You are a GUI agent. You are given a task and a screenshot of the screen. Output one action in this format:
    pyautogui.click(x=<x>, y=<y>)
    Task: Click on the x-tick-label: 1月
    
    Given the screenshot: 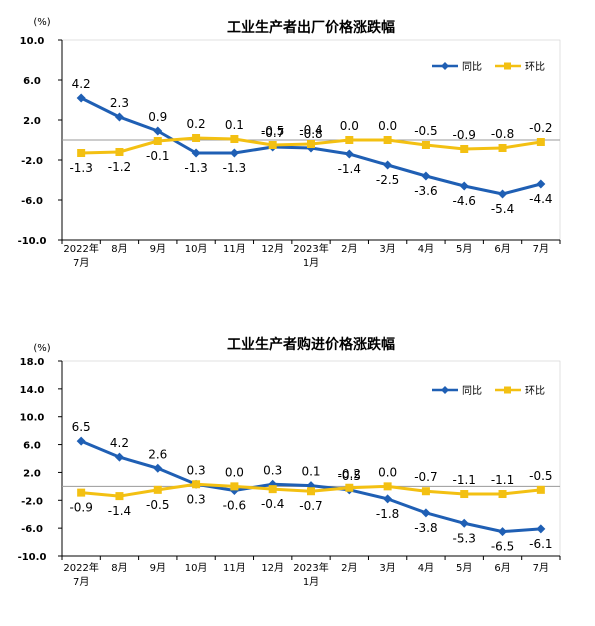 What is the action you would take?
    pyautogui.click(x=311, y=263)
    